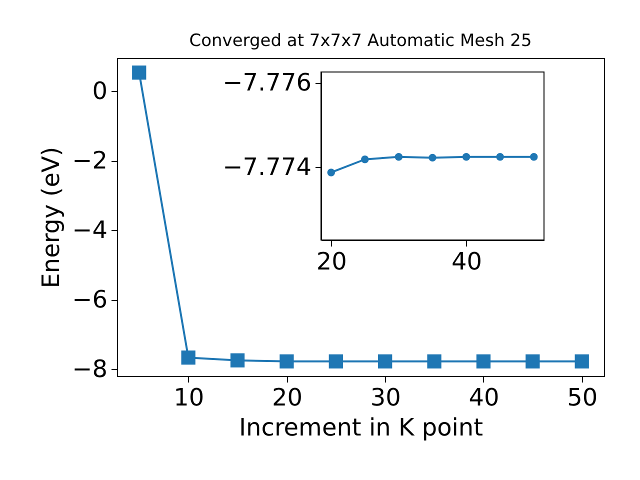 The image size is (640, 480). What do you see at coordinates (267, 166) in the screenshot?
I see `y-tick-label: −7.774` at bounding box center [267, 166].